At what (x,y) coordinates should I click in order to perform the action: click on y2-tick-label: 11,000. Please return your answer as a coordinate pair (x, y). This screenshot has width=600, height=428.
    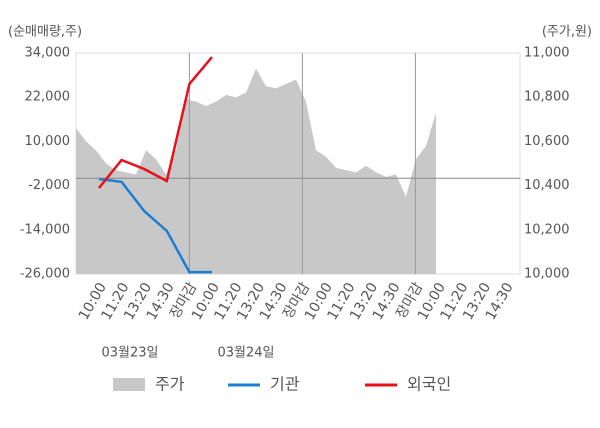
    Looking at the image, I should click on (547, 53).